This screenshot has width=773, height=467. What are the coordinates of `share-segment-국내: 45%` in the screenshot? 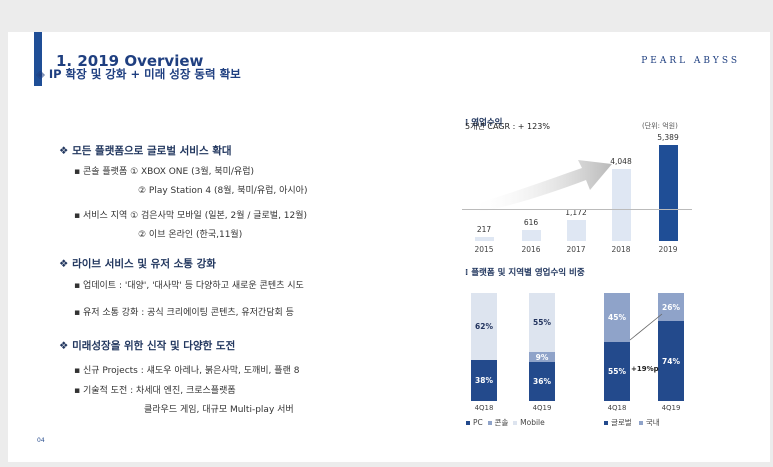 It's located at (617, 317).